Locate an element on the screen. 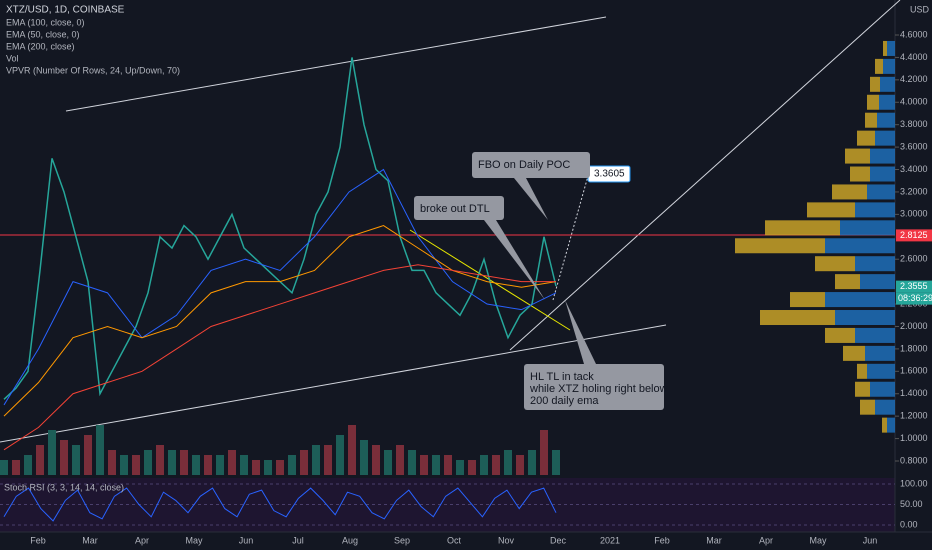 This screenshot has width=932, height=550. symbol: XTZ/USD, 1D, COINBASE is located at coordinates (65, 10).